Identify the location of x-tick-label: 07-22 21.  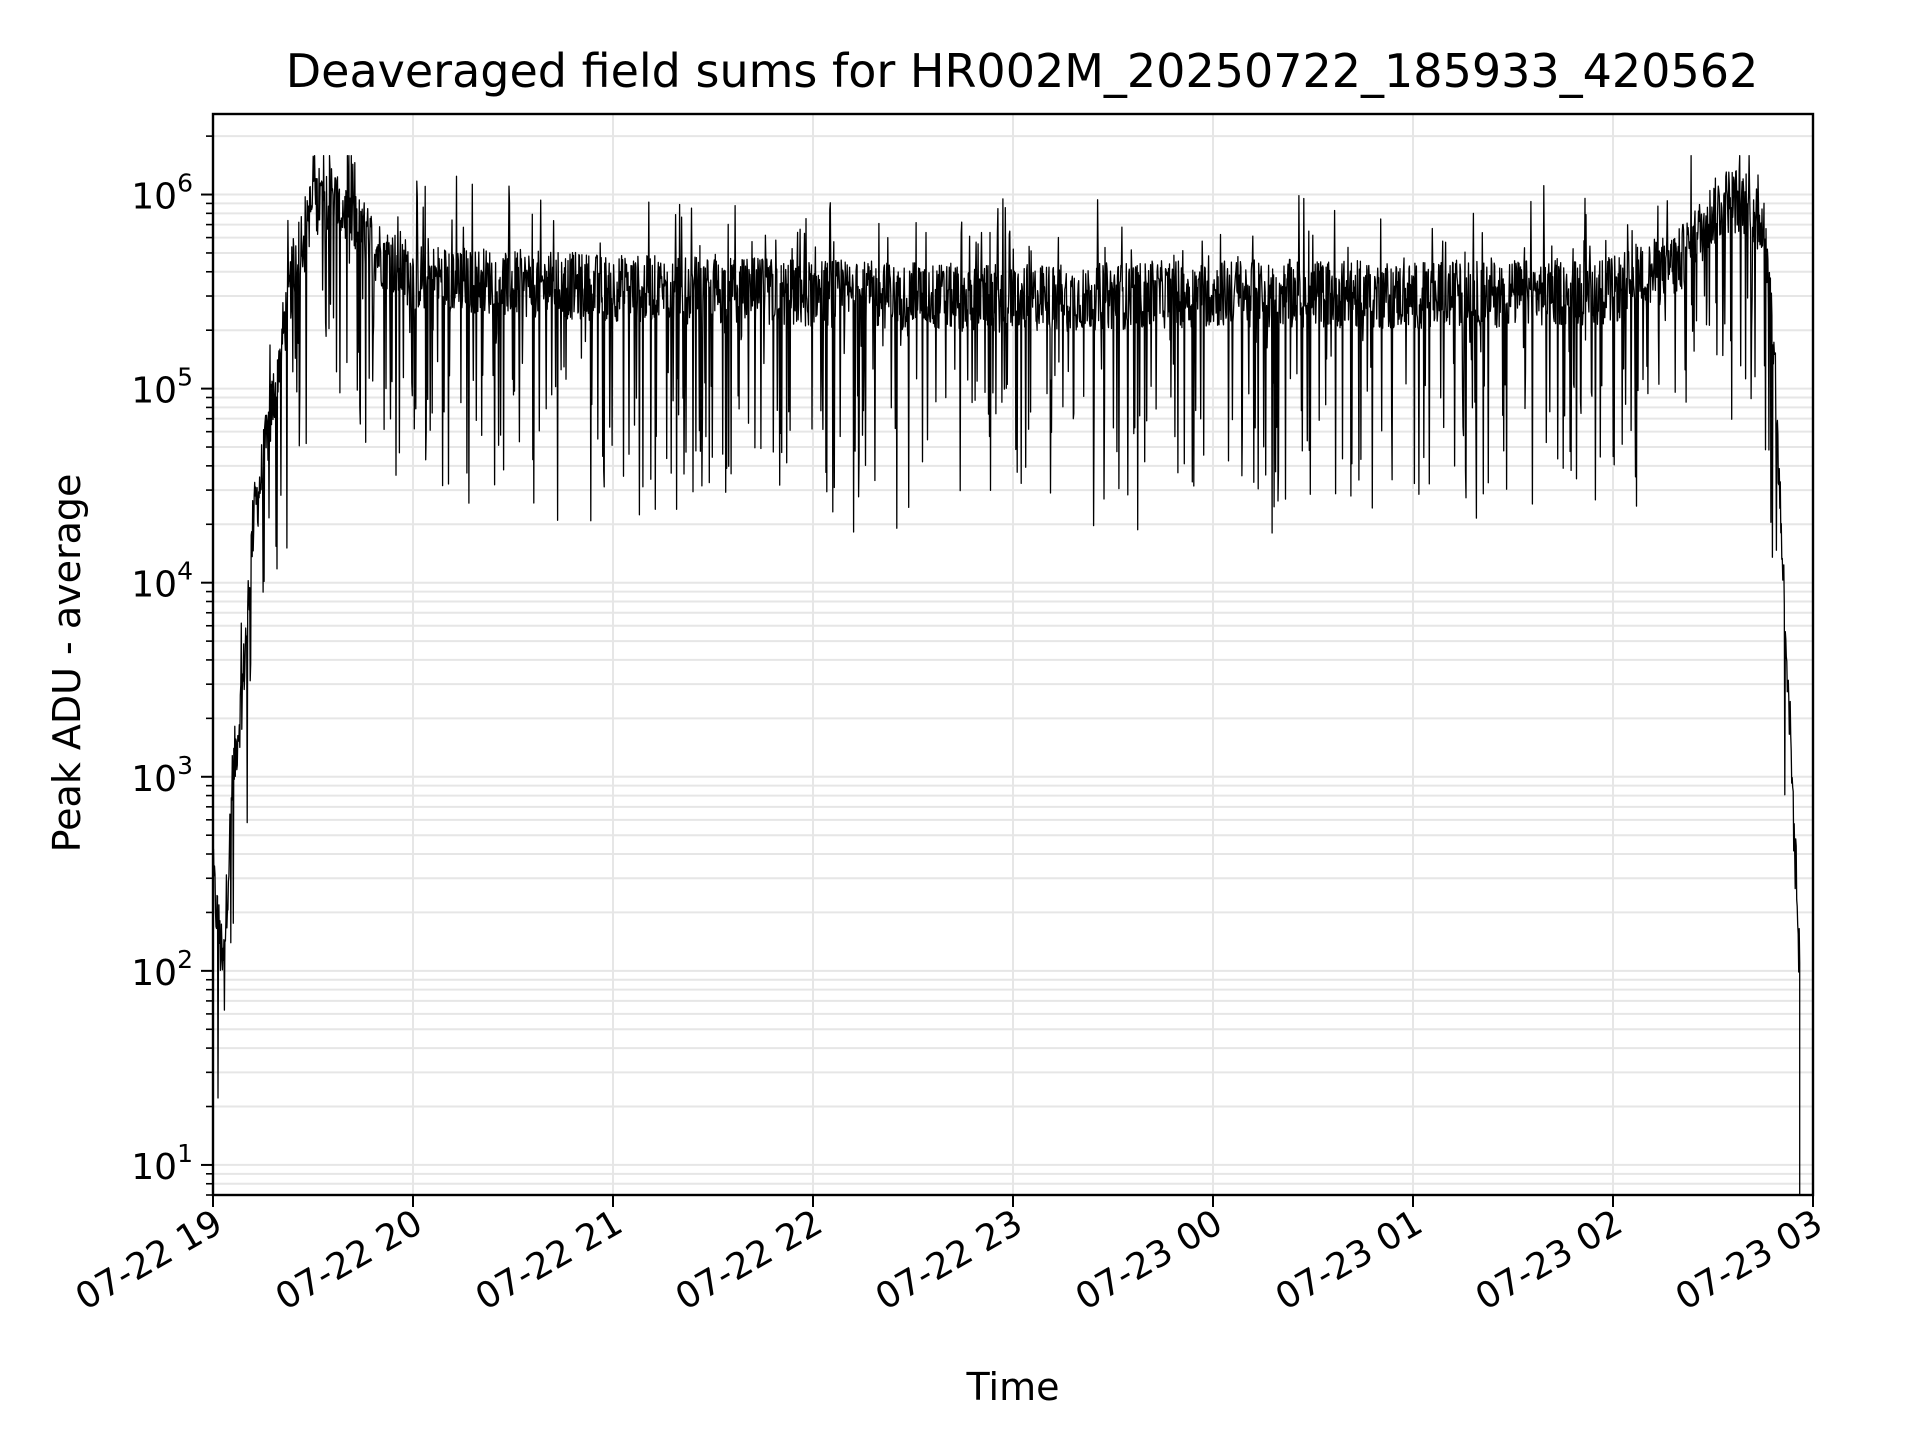
(549, 1260).